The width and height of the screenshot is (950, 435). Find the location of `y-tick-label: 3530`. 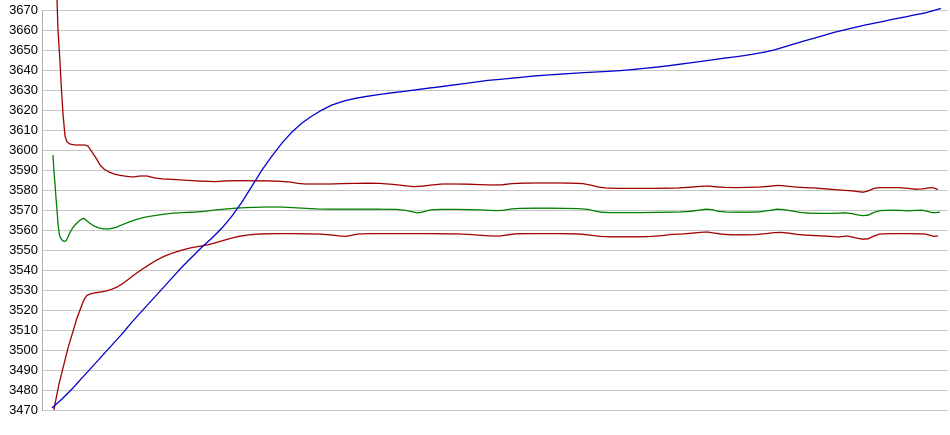

y-tick-label: 3530 is located at coordinates (23, 289).